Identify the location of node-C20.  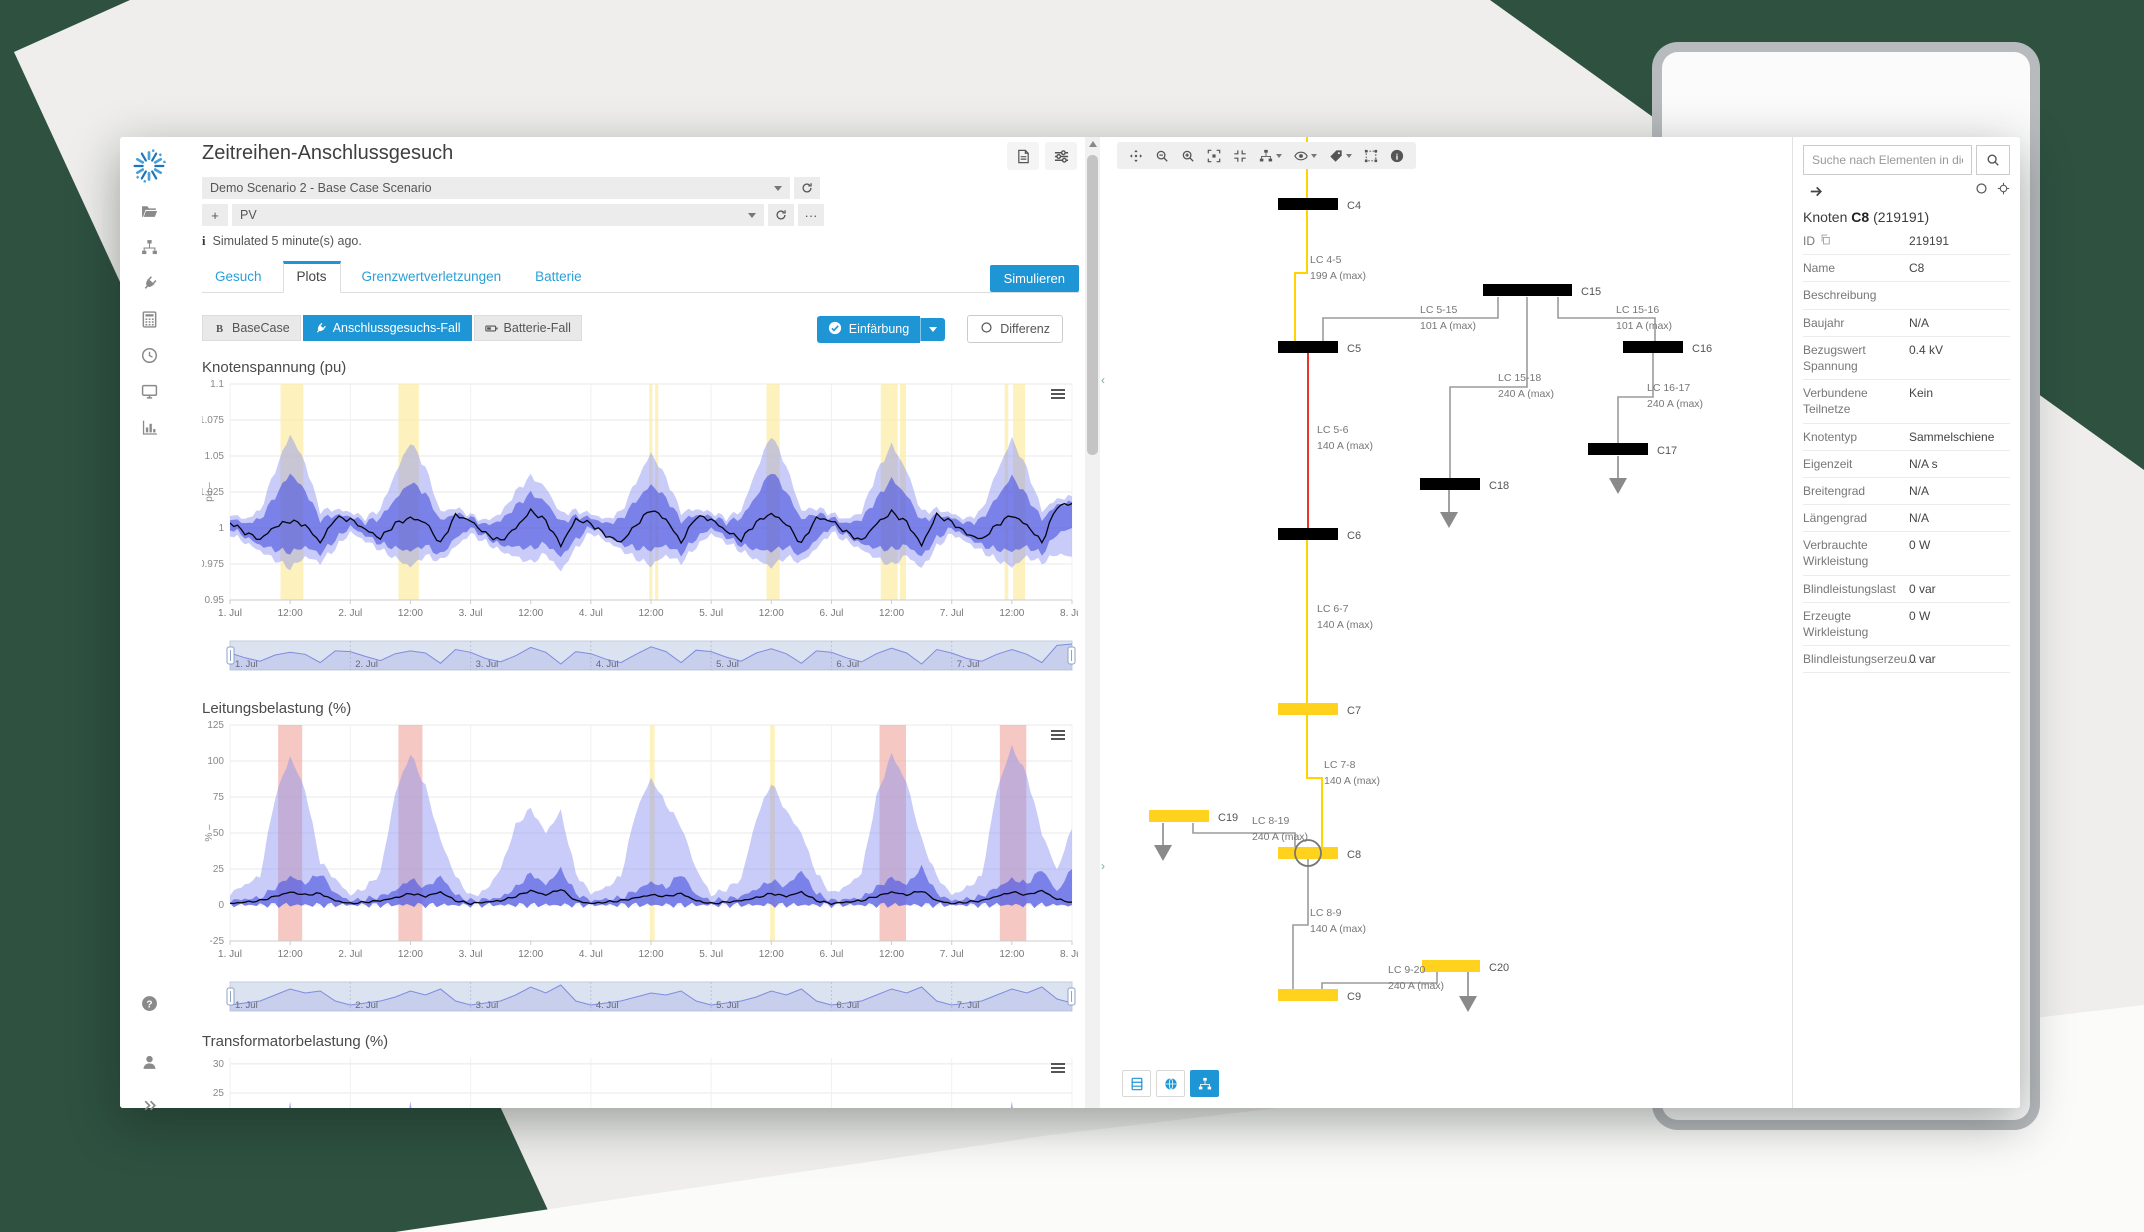
(1451, 966).